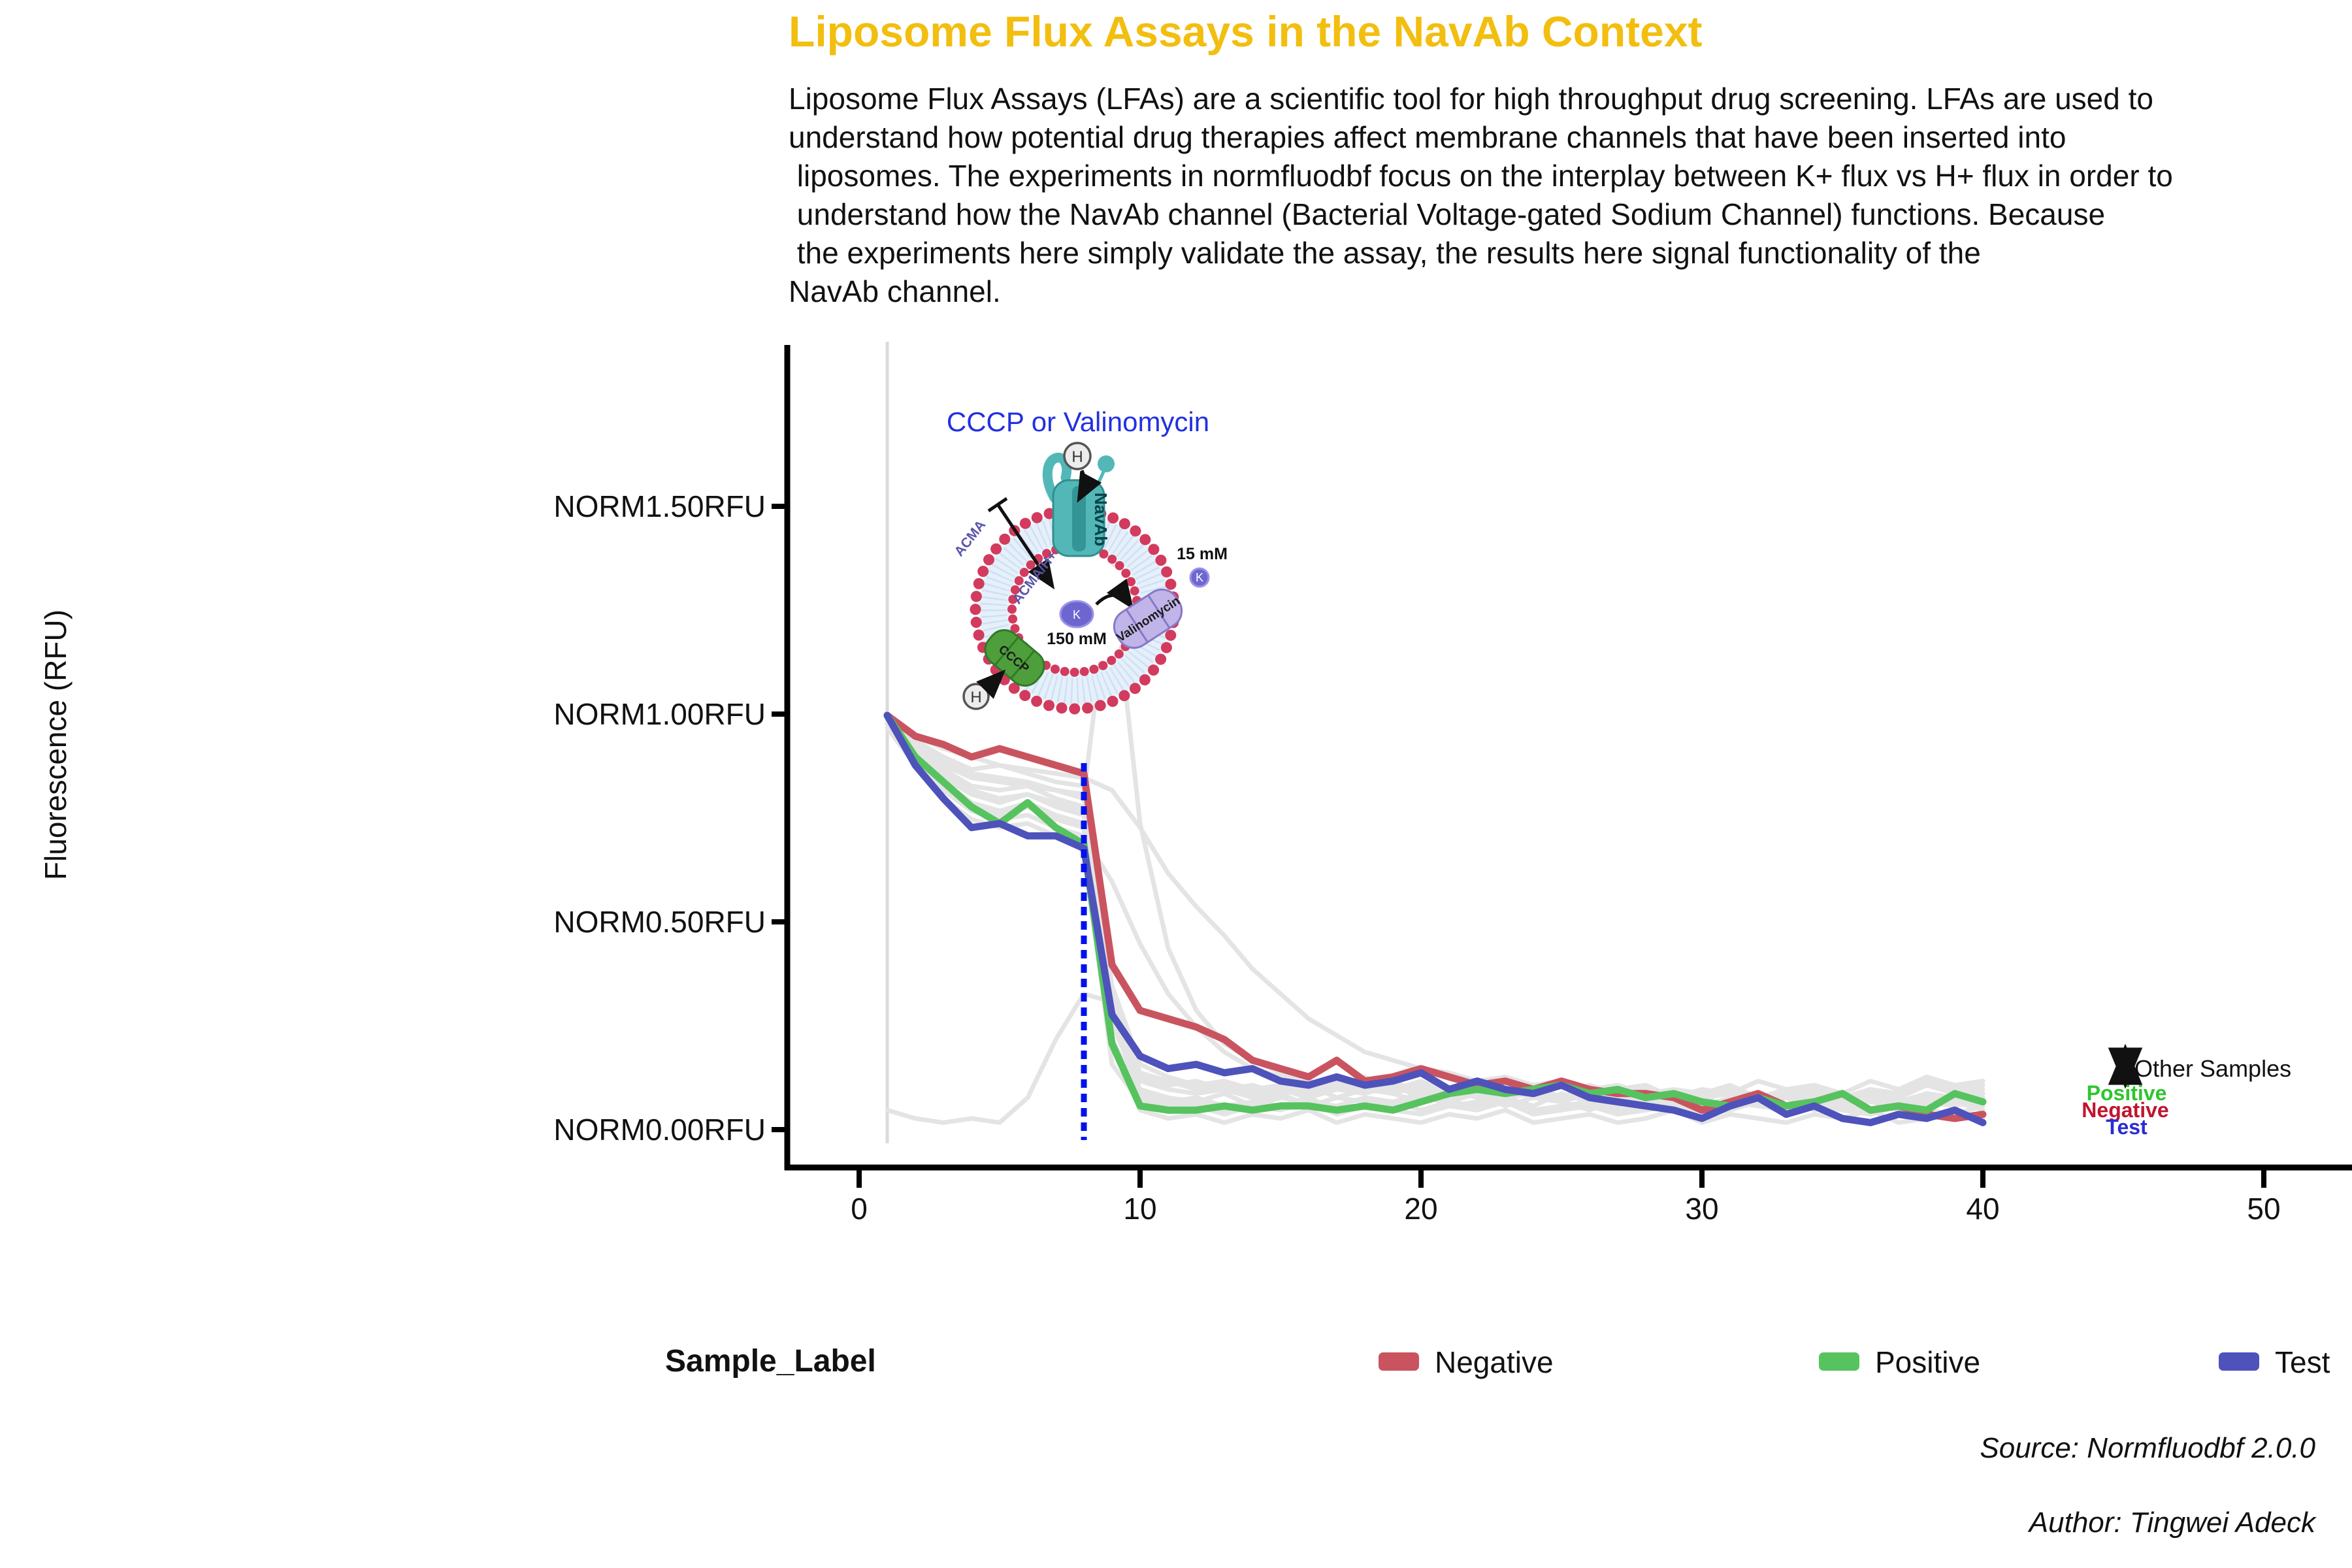  I want to click on x-tick-label: 50, so click(2263, 1209).